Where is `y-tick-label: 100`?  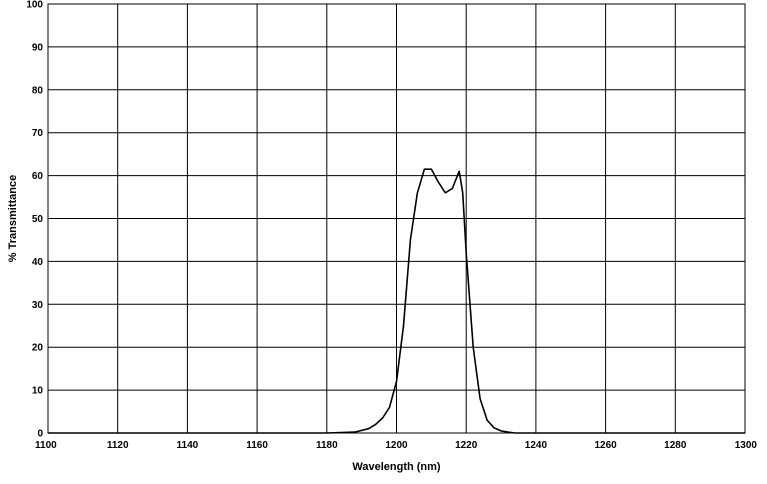 y-tick-label: 100 is located at coordinates (34, 5).